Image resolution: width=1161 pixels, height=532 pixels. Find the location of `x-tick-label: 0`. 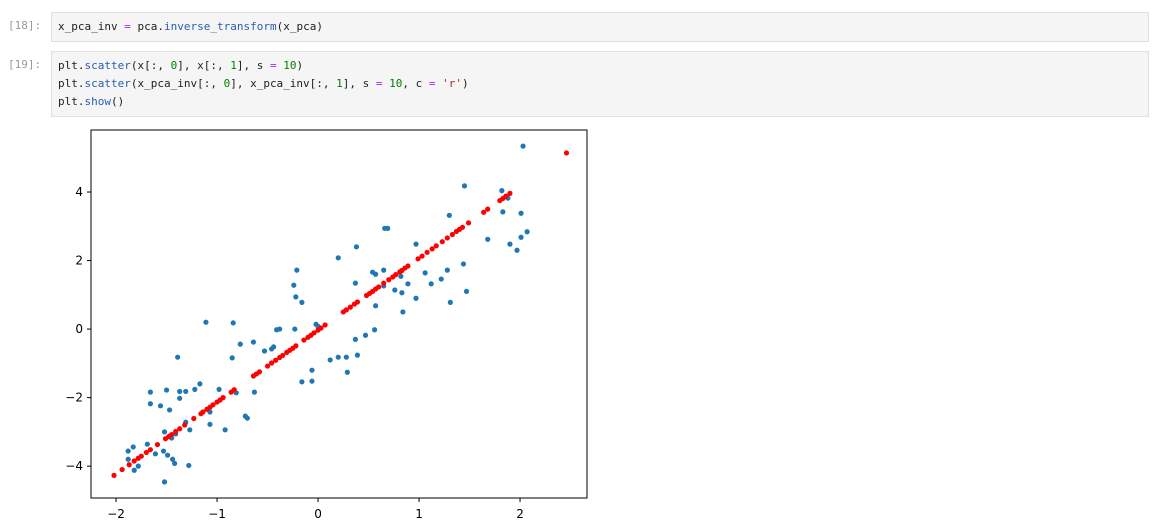

x-tick-label: 0 is located at coordinates (318, 514).